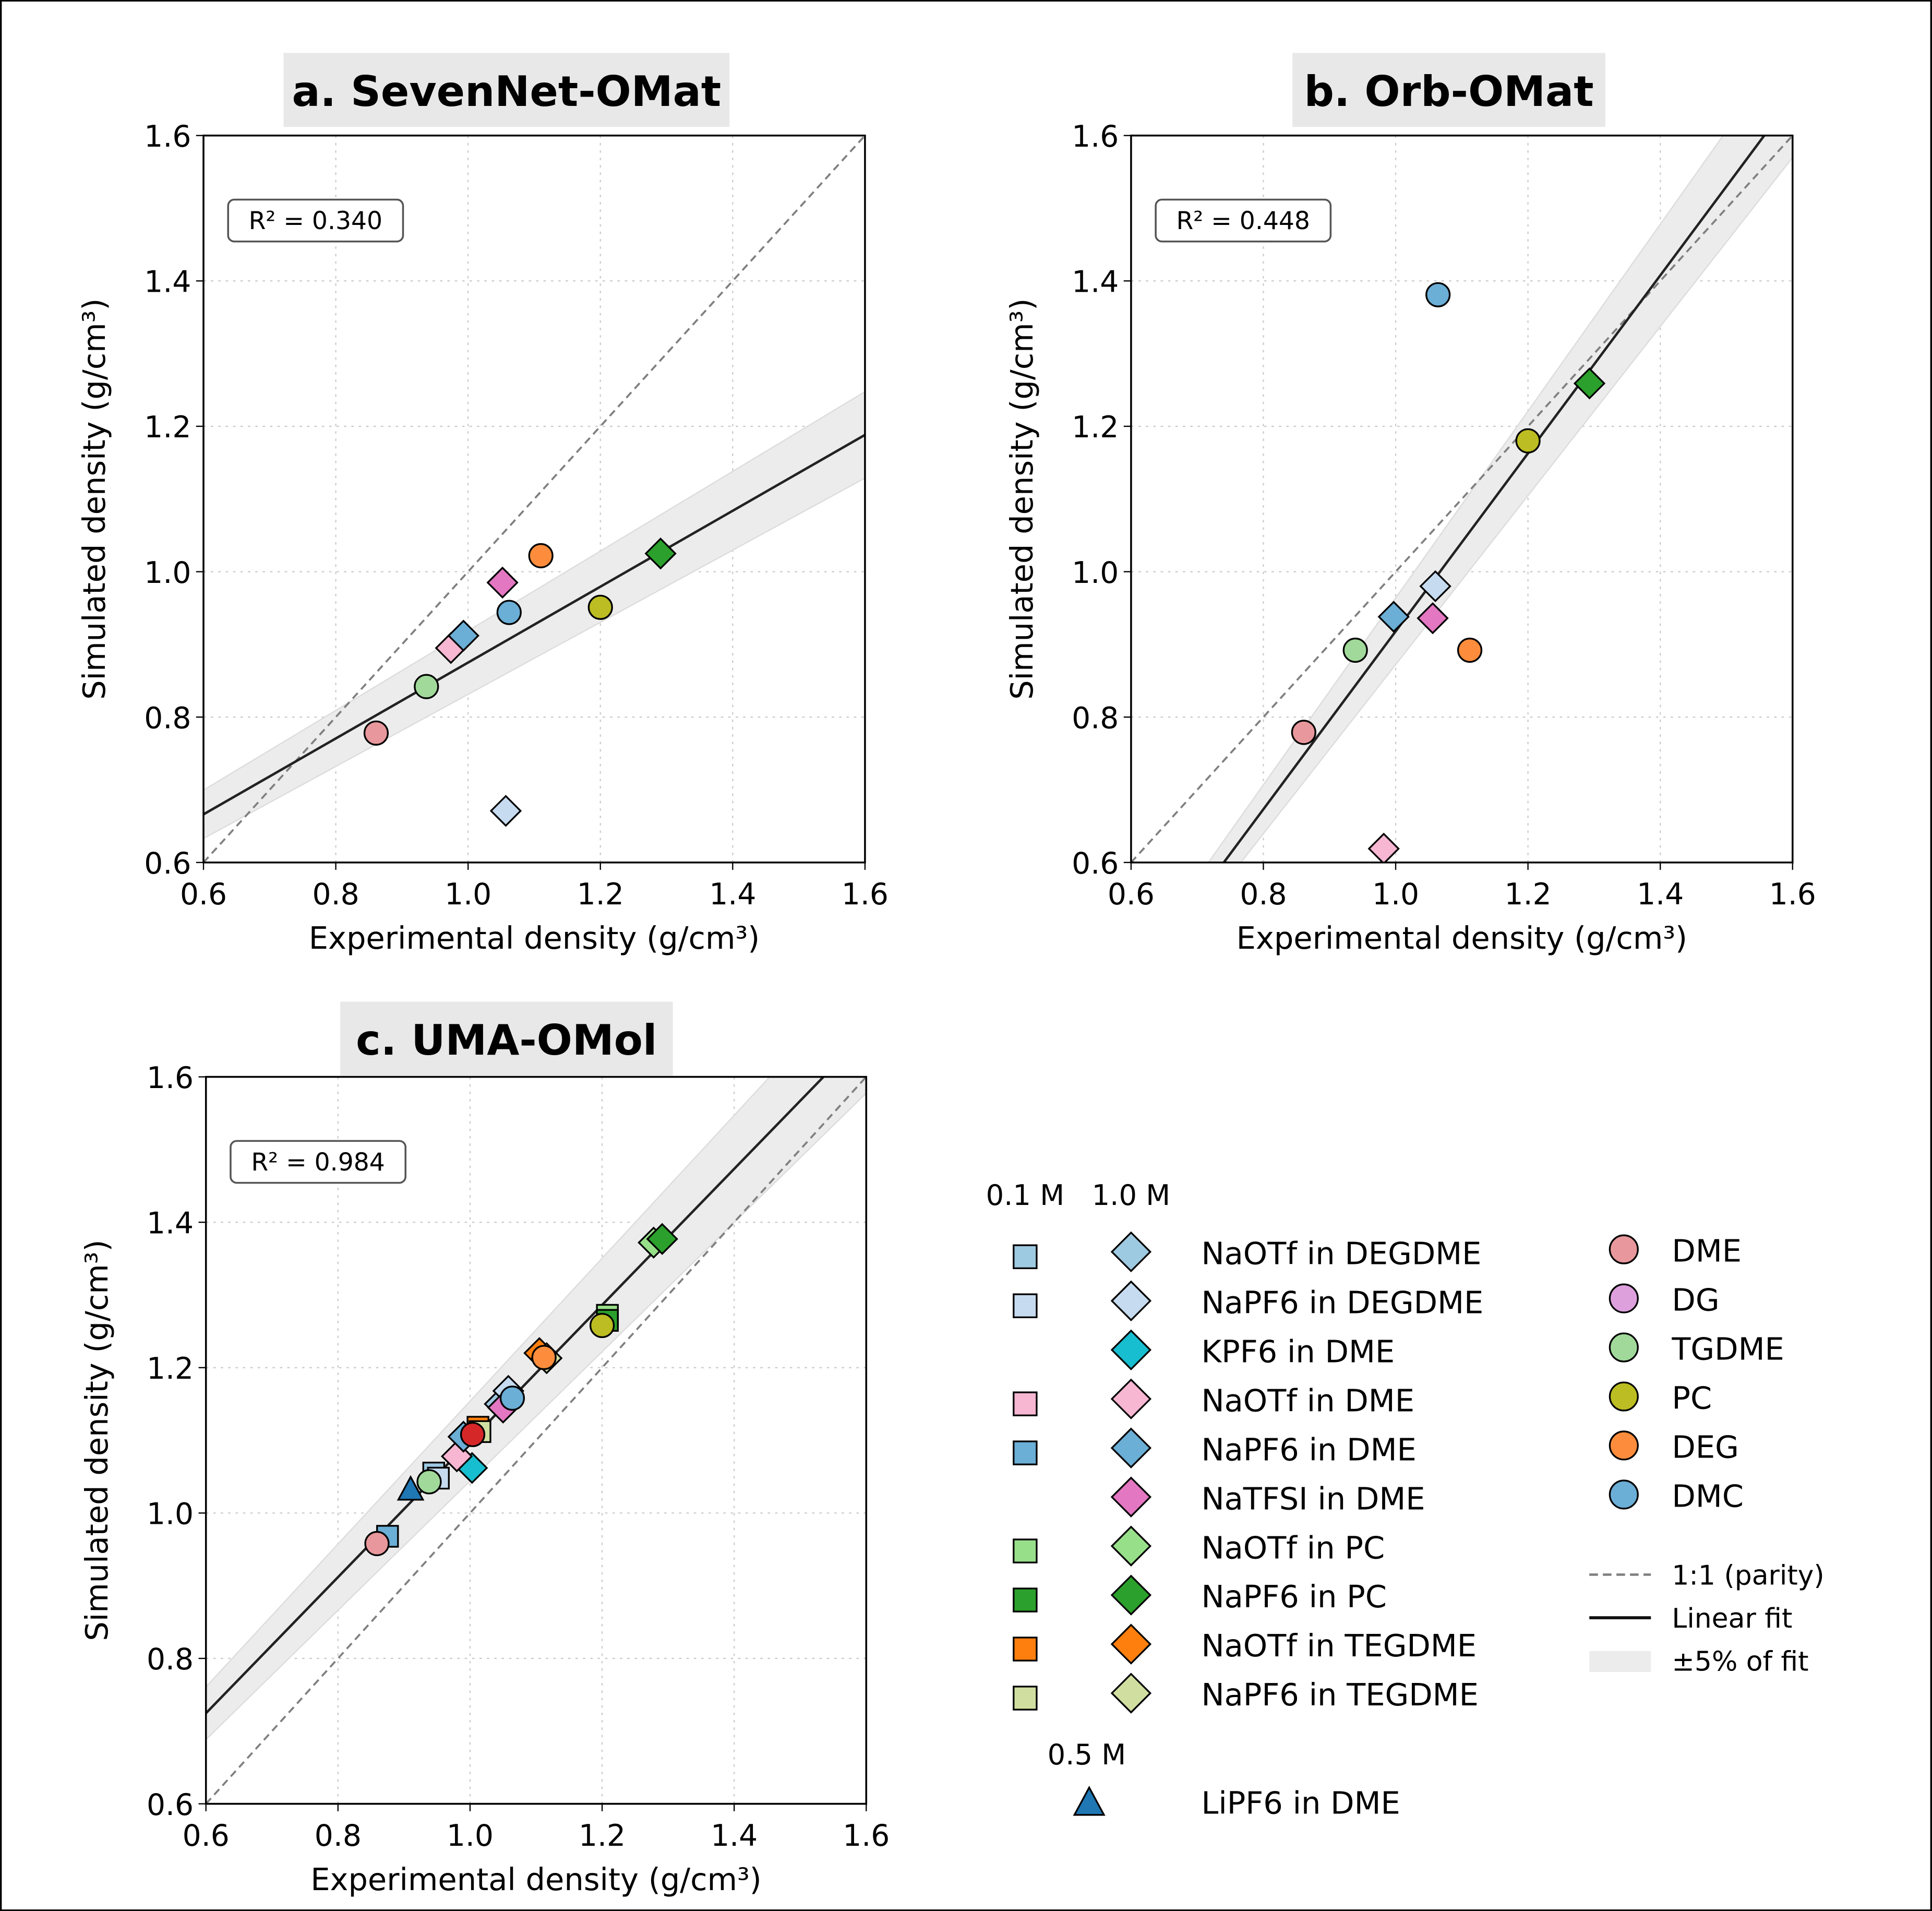 This screenshot has height=1911, width=1932. I want to click on plot-area, so click(534, 499).